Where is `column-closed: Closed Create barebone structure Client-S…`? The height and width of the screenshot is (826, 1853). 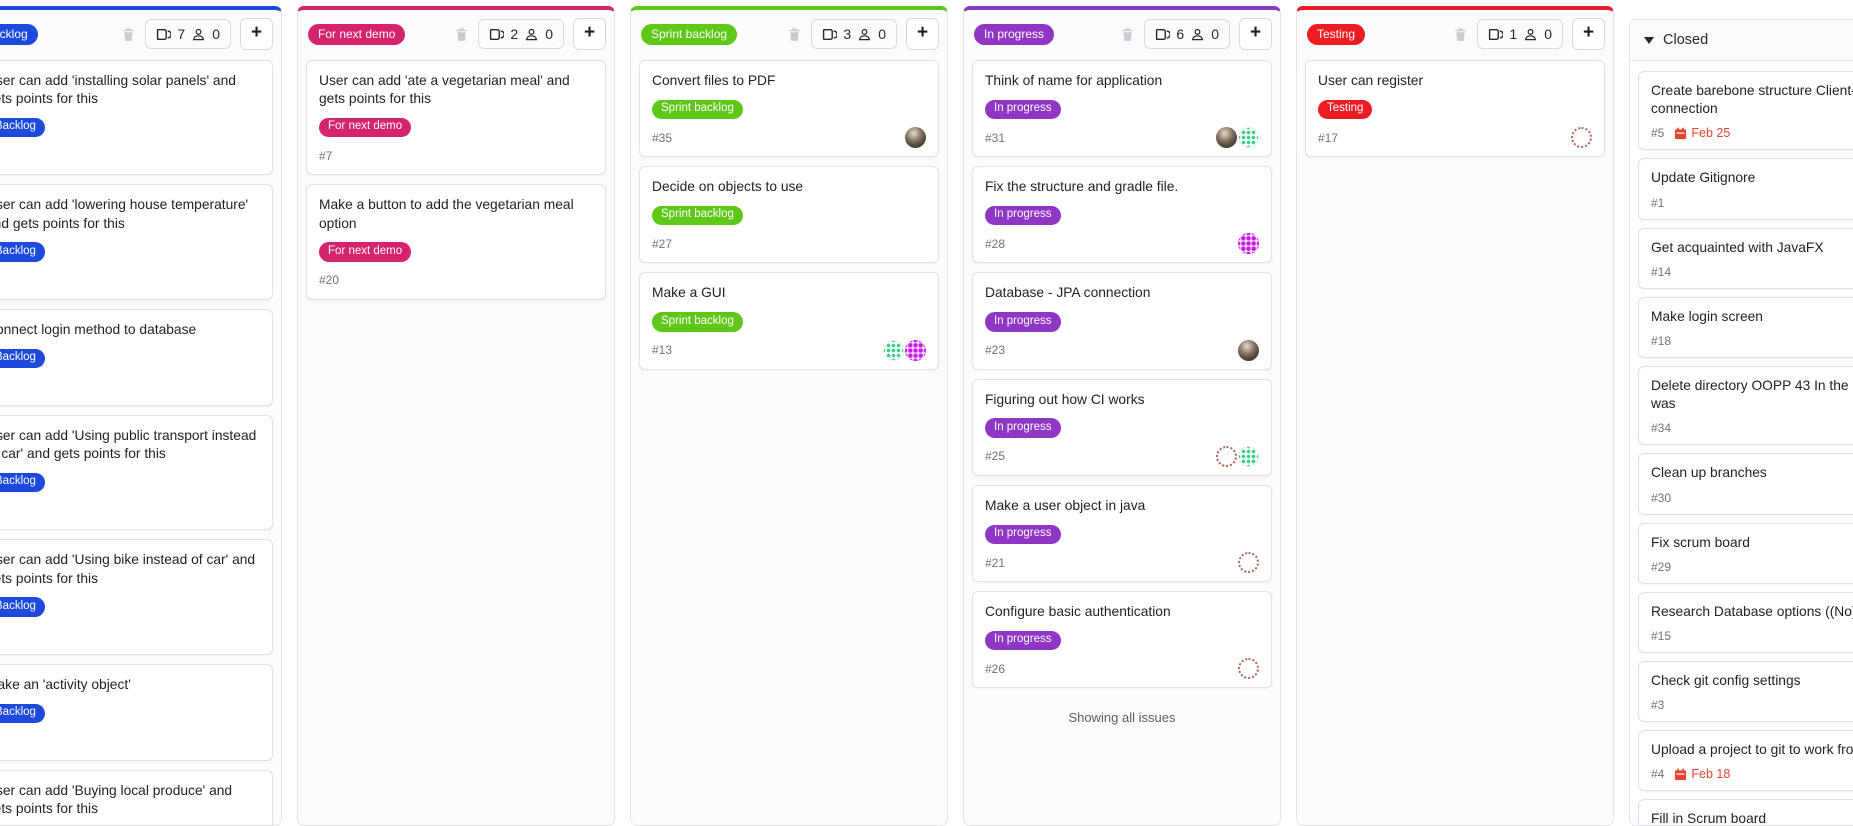
column-closed: Closed Create barebone structure Client-S… is located at coordinates (1741, 422).